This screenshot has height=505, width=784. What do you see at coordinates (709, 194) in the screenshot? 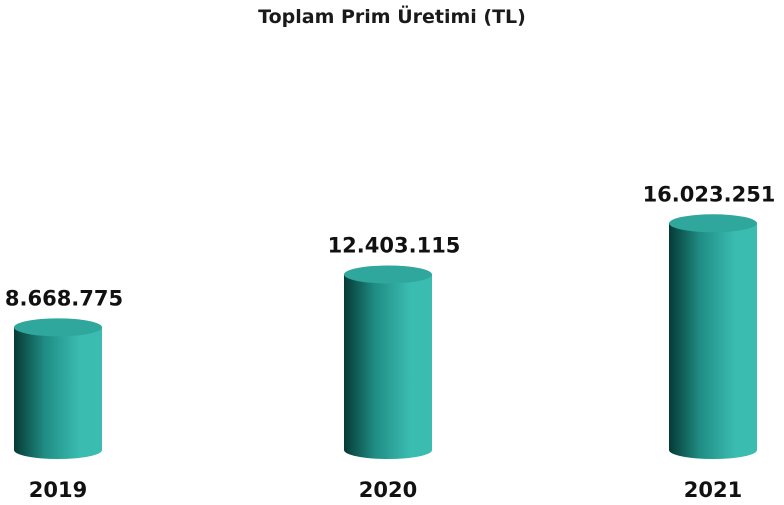
I see `value-label: 16.023.251` at bounding box center [709, 194].